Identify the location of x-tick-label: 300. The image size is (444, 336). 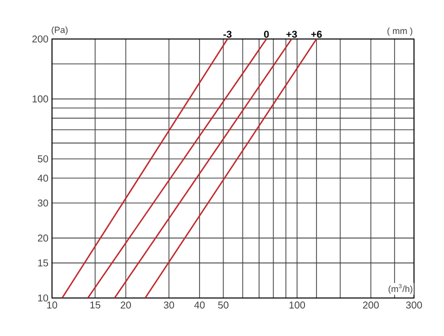
(414, 305).